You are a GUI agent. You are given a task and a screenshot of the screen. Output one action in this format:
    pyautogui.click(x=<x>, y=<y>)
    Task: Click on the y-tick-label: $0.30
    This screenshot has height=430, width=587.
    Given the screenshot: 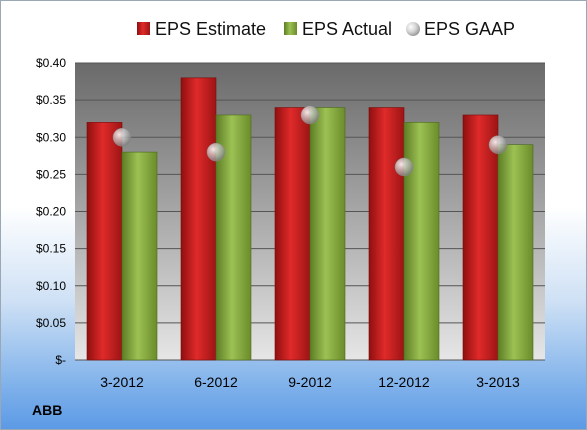 What is the action you would take?
    pyautogui.click(x=51, y=137)
    